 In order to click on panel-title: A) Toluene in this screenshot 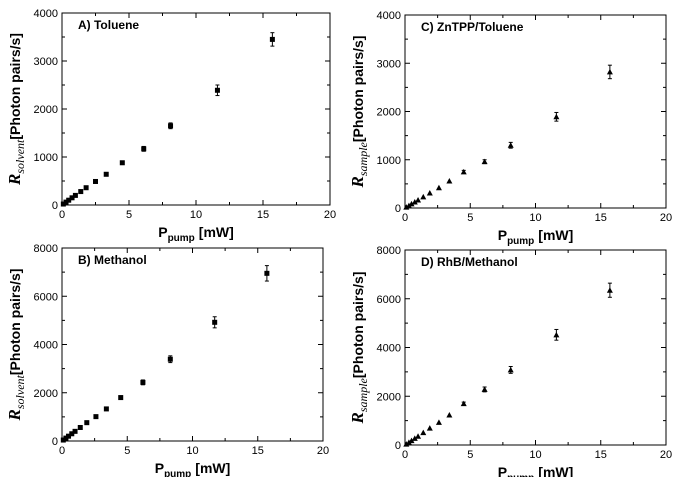, I will do `click(108, 25)`.